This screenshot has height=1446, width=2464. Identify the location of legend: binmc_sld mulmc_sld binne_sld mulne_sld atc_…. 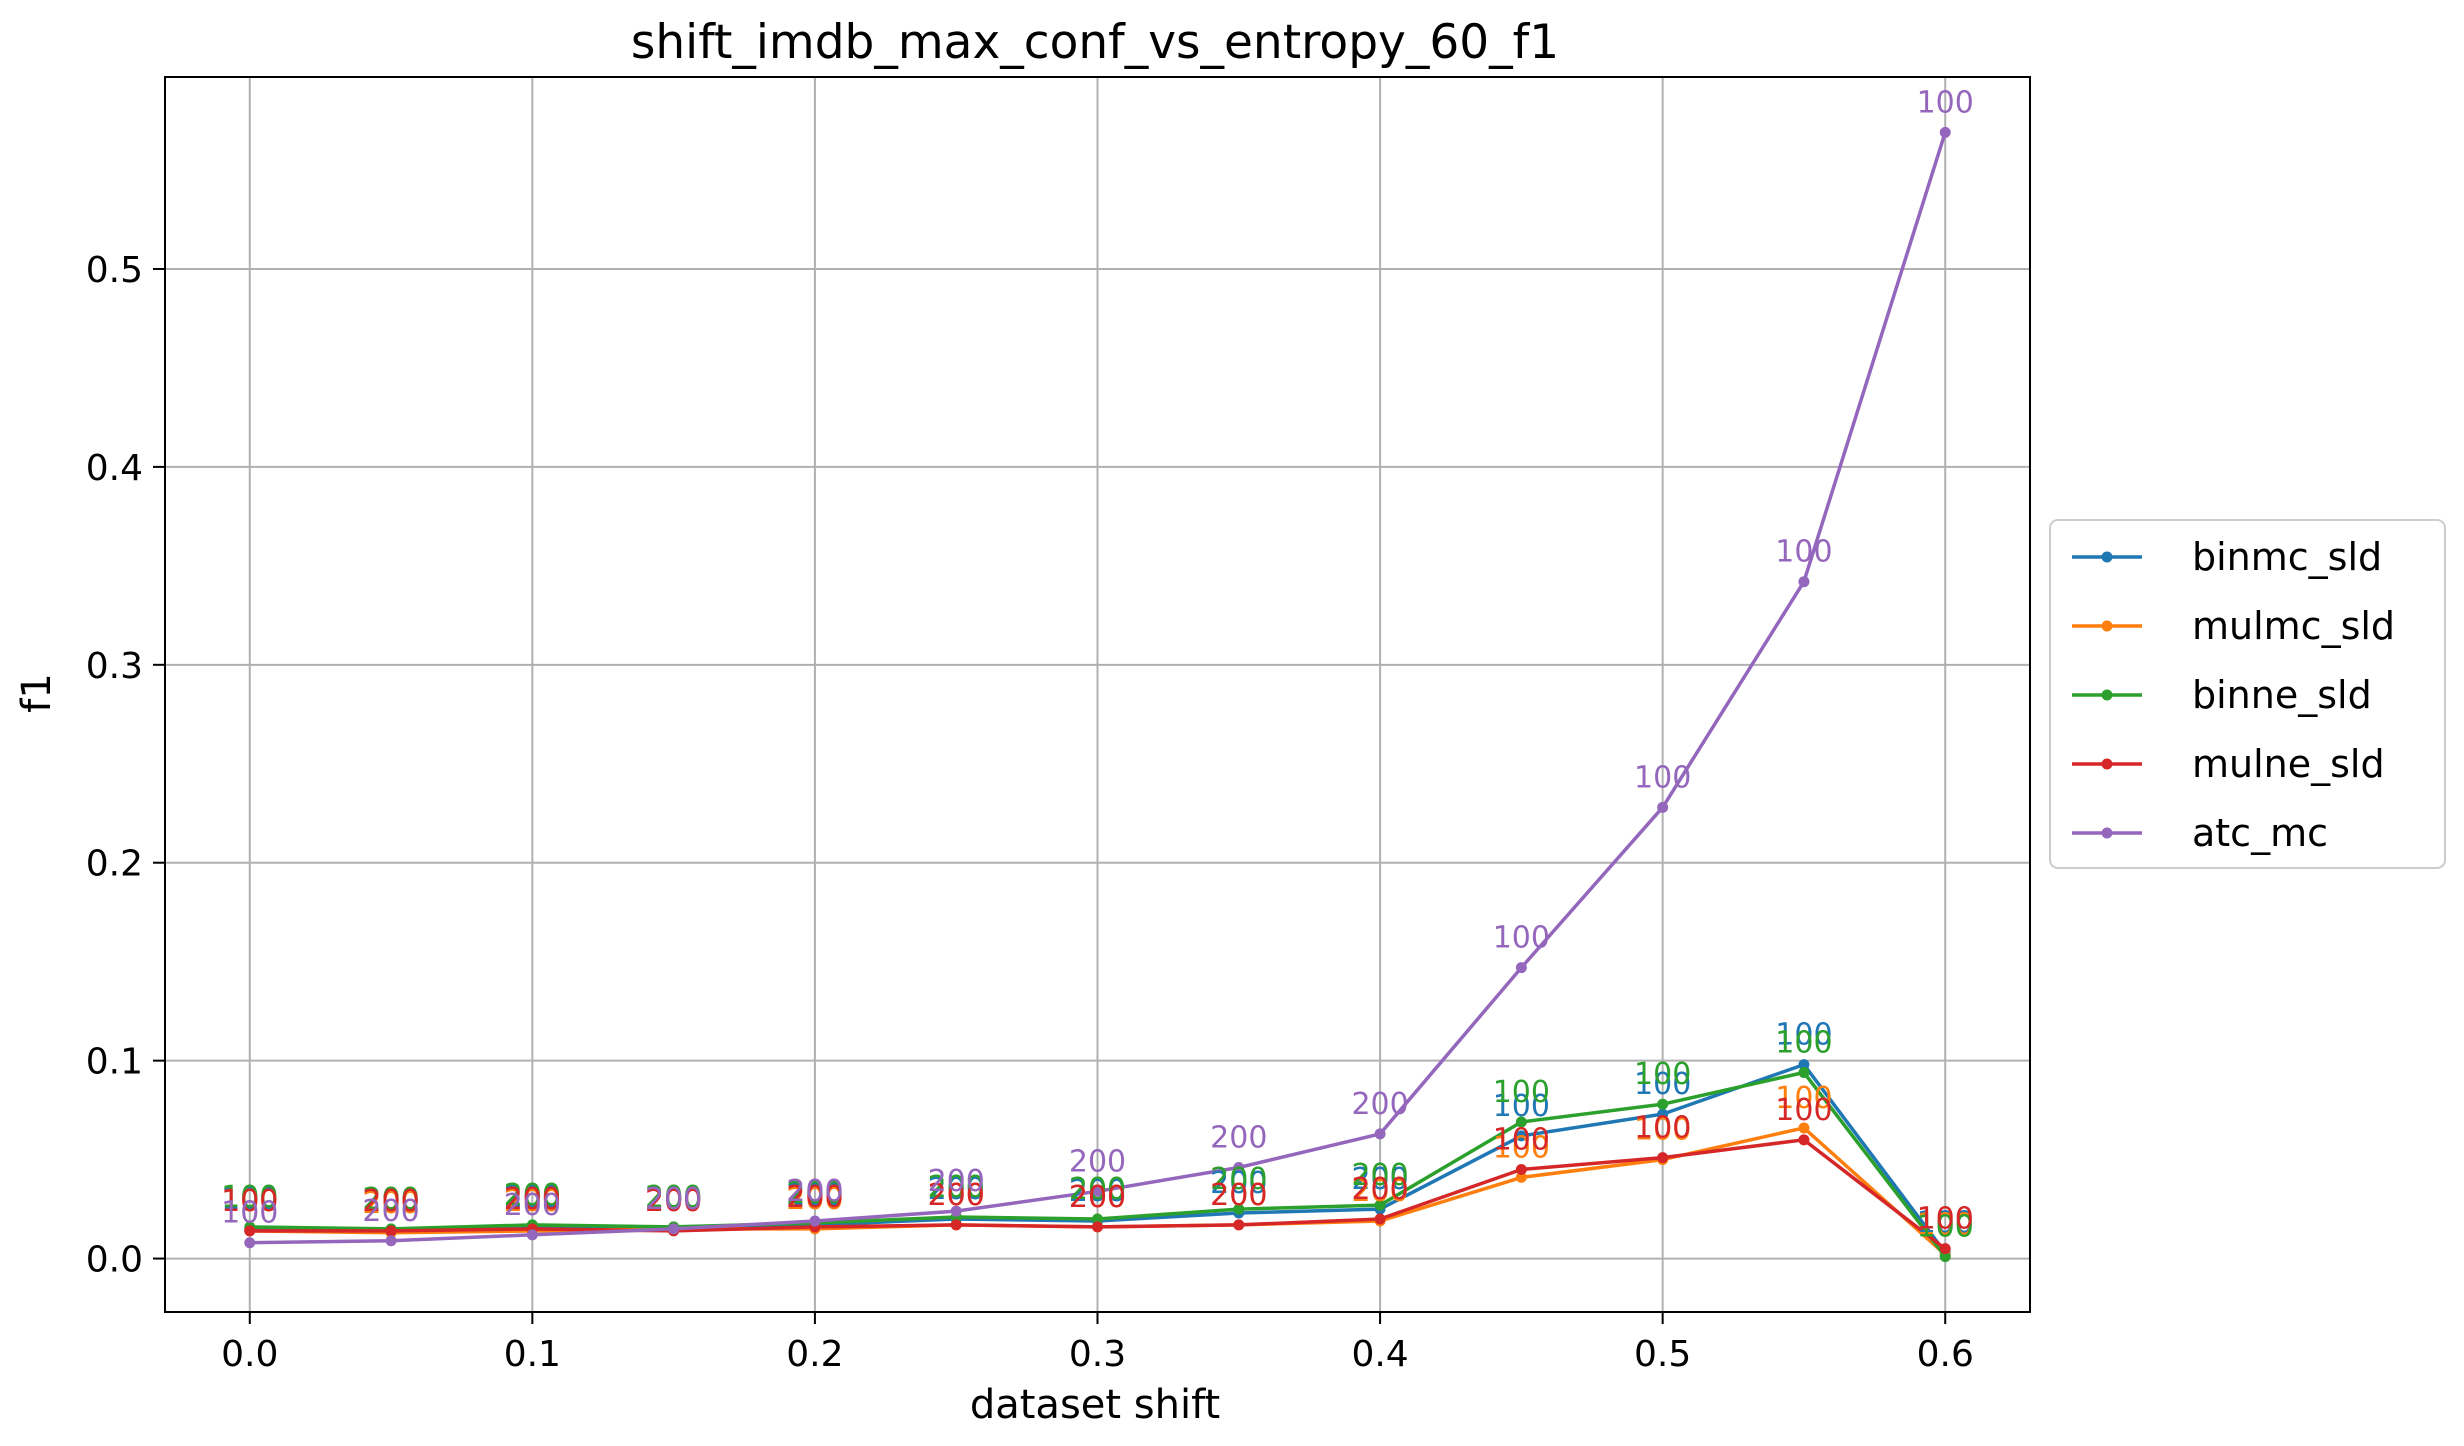
(2247, 694).